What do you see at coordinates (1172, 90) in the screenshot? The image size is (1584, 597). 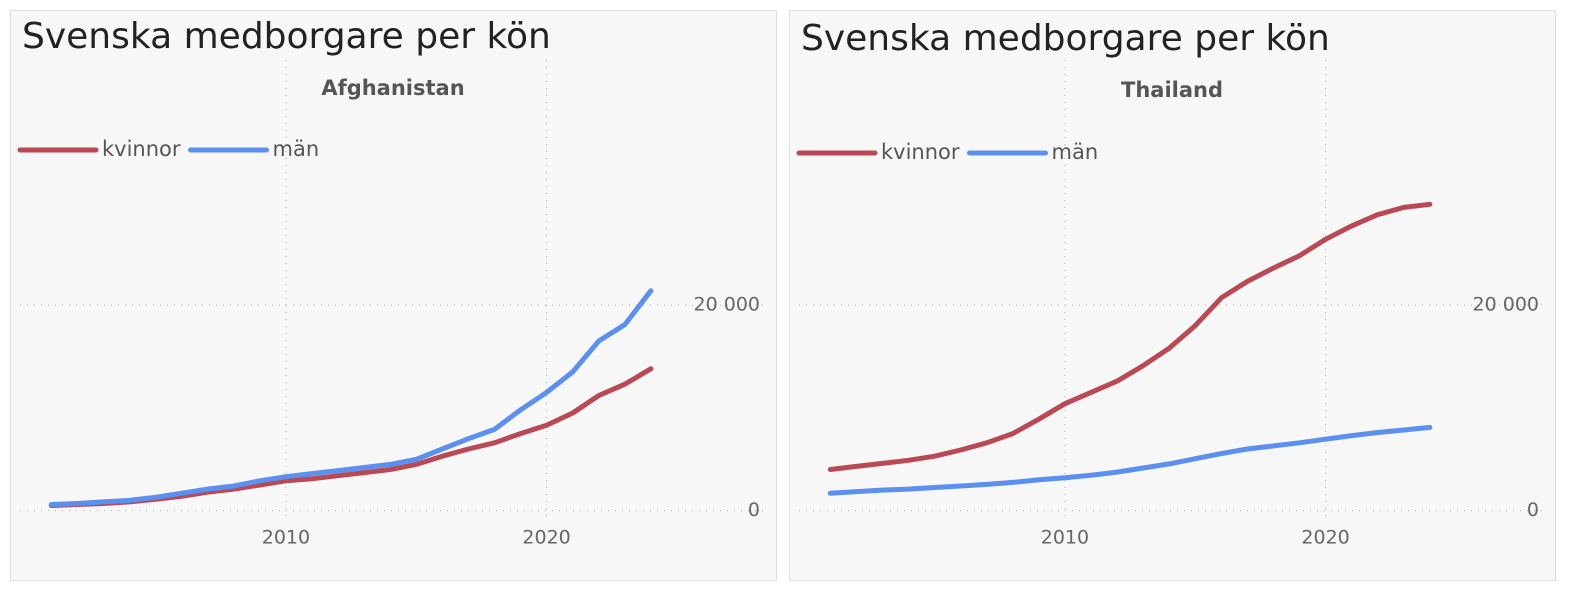 I see `chart-subtitle: Thailand` at bounding box center [1172, 90].